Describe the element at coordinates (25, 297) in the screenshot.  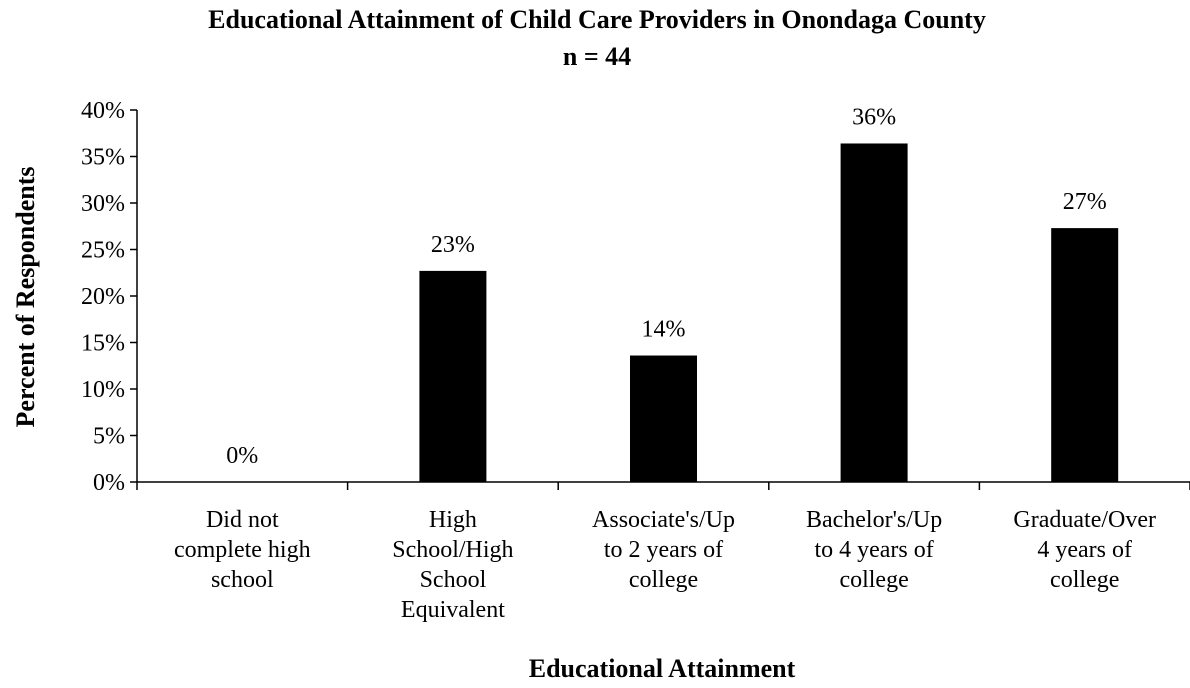
I see `y-axis-title: Percent of Respondents` at that location.